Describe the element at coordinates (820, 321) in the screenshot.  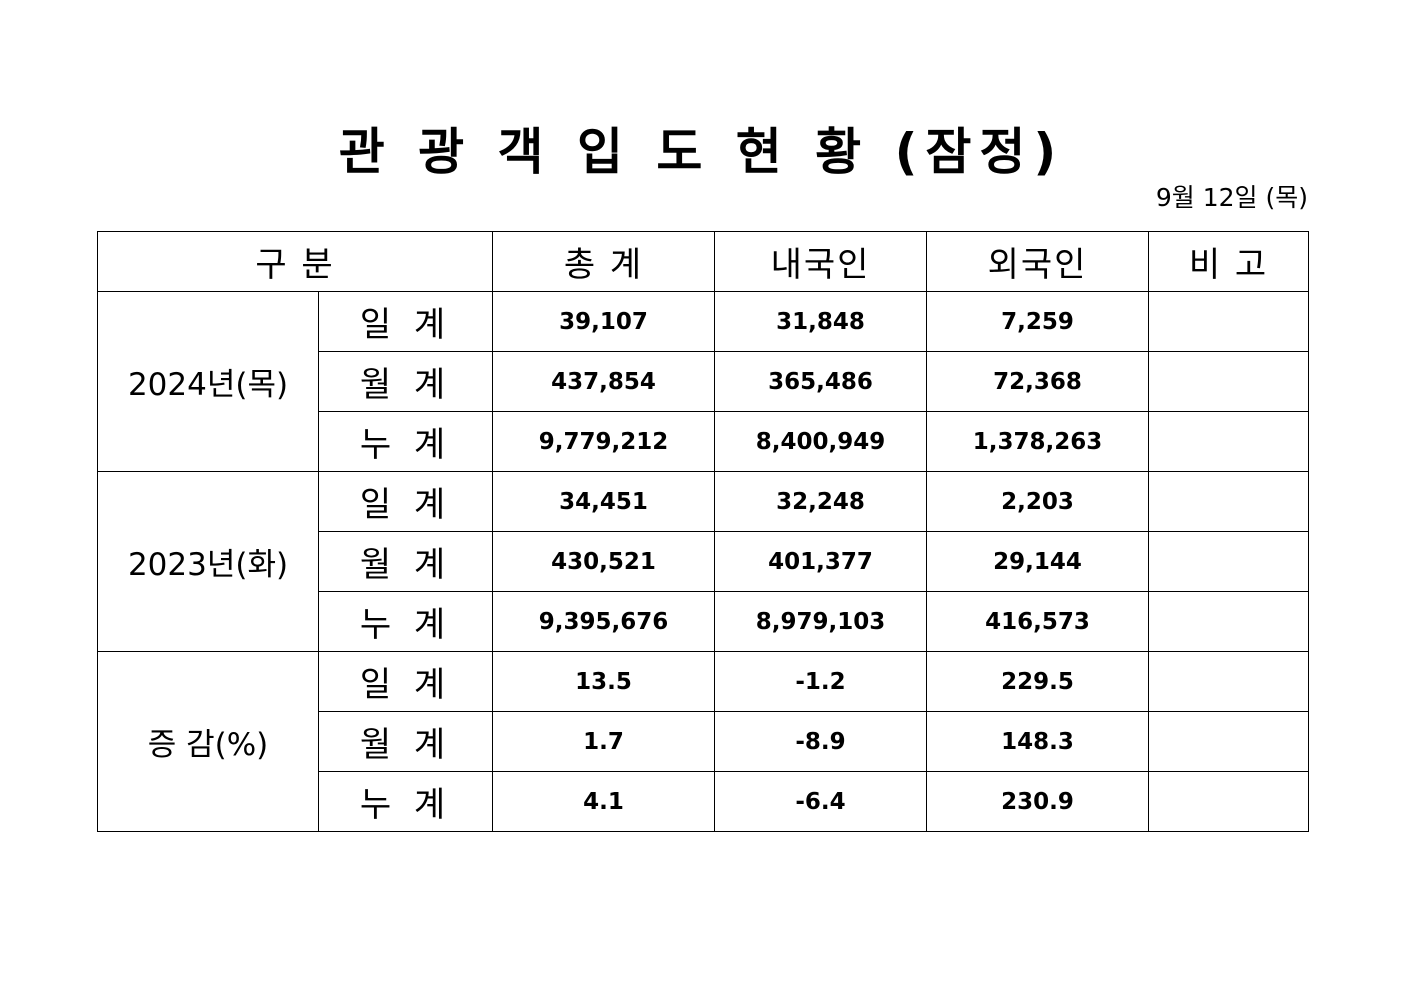
I see `value-cell: 31,848` at that location.